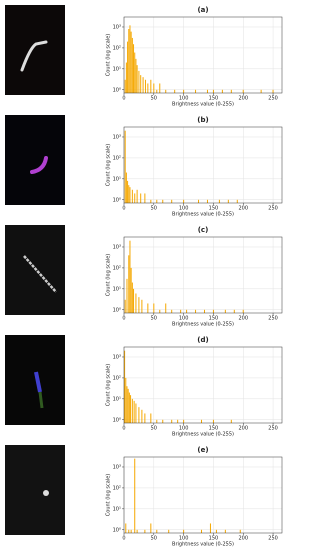 This screenshot has height=550, width=320. I want to click on y-axis-label: Count (log scale), so click(109, 385).